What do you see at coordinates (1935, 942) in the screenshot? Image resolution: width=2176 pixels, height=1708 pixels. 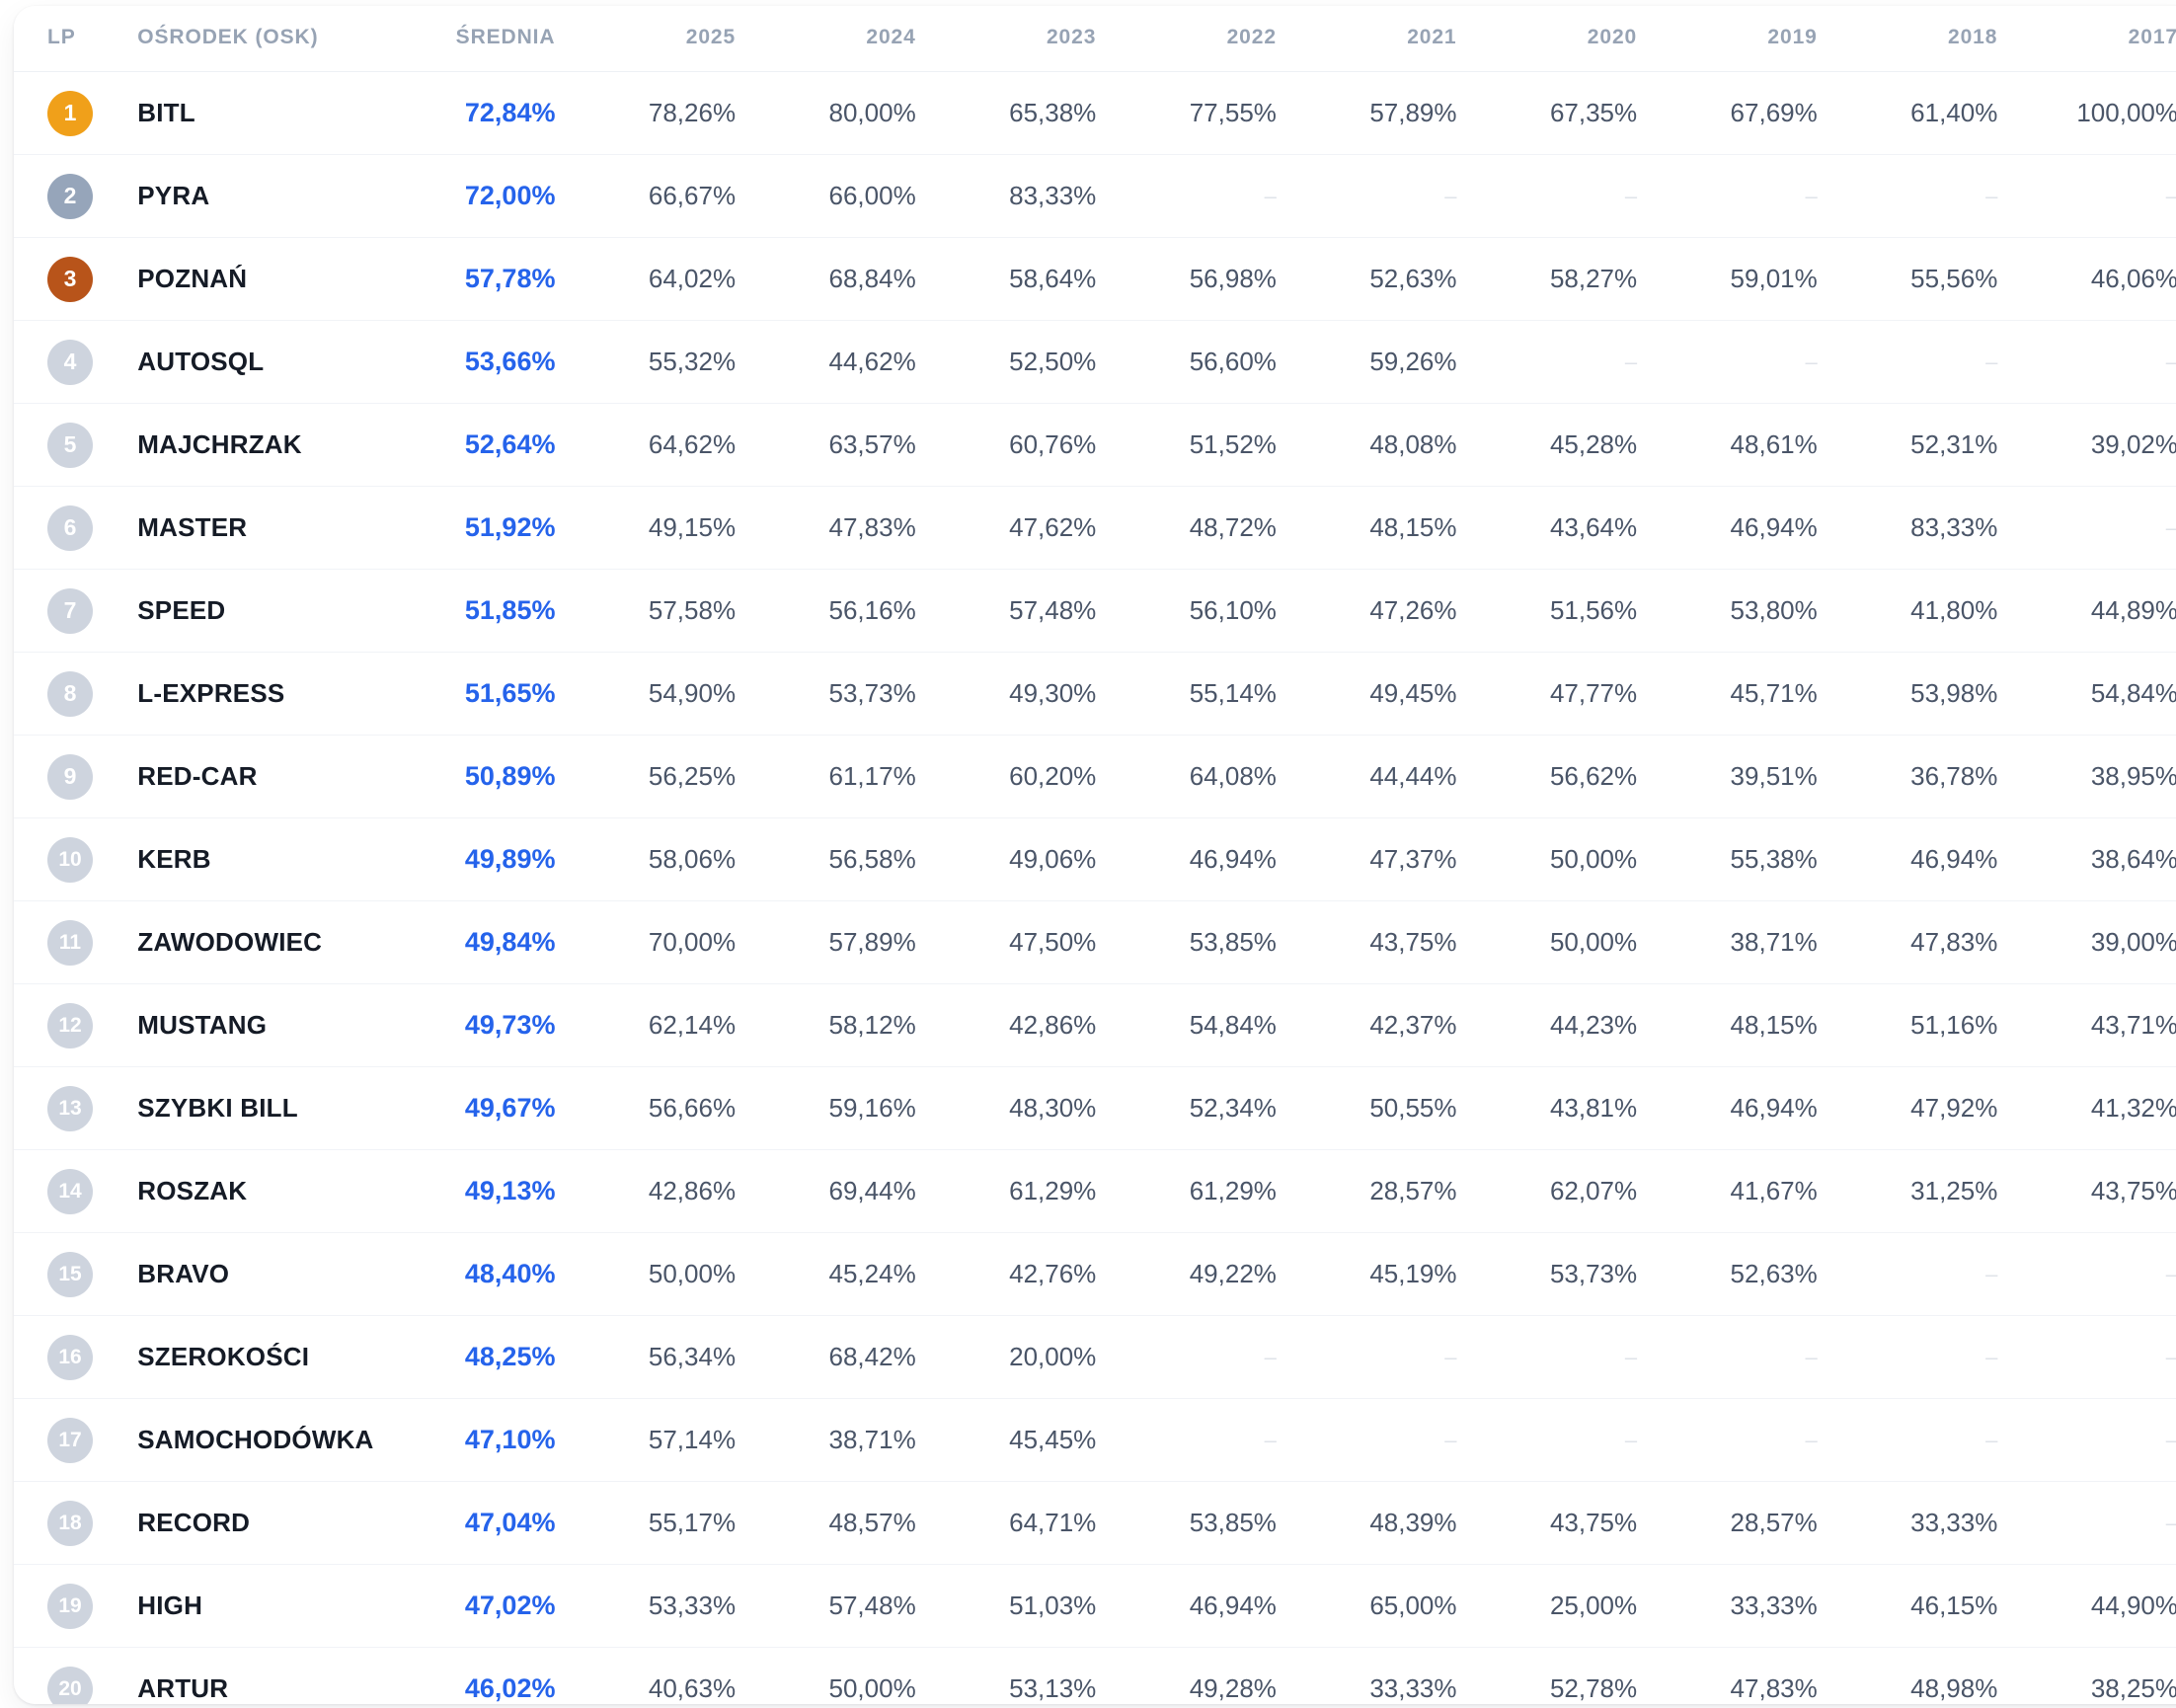 I see `year-cell: 47,83%` at bounding box center [1935, 942].